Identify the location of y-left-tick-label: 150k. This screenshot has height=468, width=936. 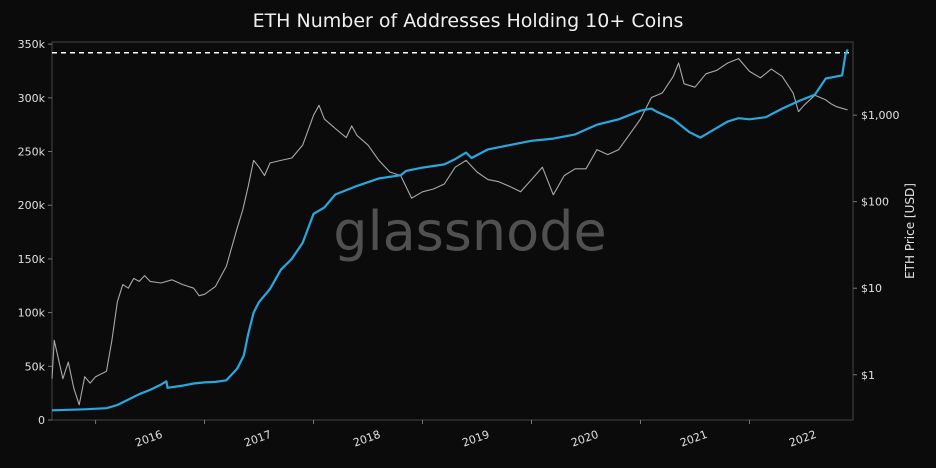
(32, 259).